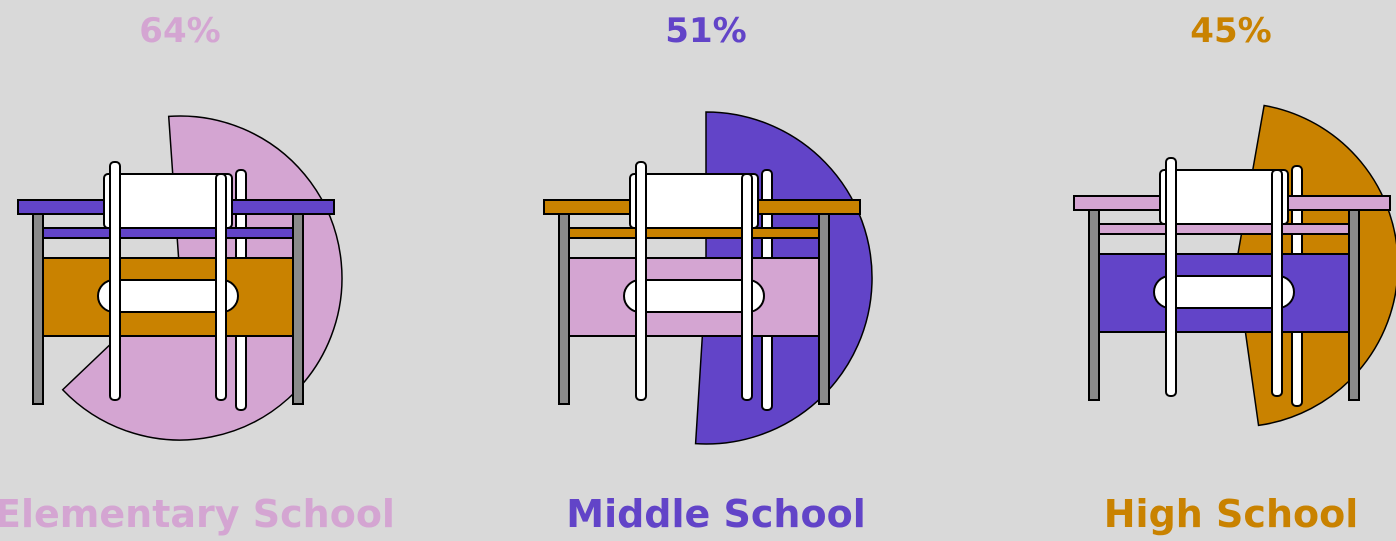  Describe the element at coordinates (179, 31) in the screenshot. I see `percent-label: 64%` at that location.